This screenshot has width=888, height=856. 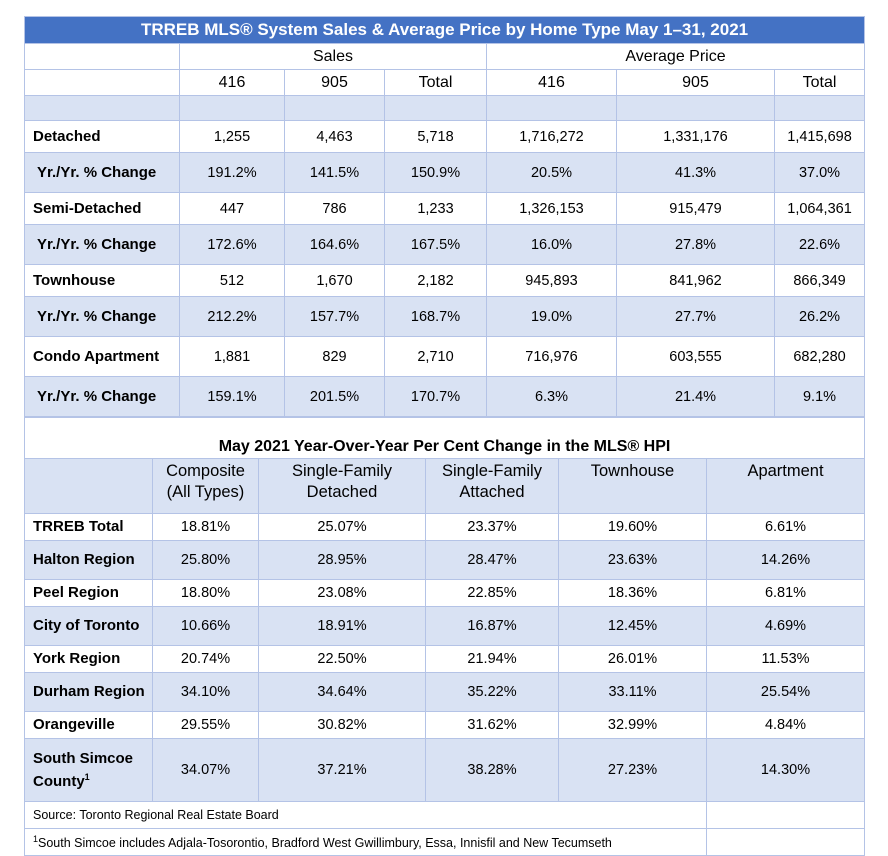 What do you see at coordinates (333, 56) in the screenshot?
I see `group-header-sales: Sales` at bounding box center [333, 56].